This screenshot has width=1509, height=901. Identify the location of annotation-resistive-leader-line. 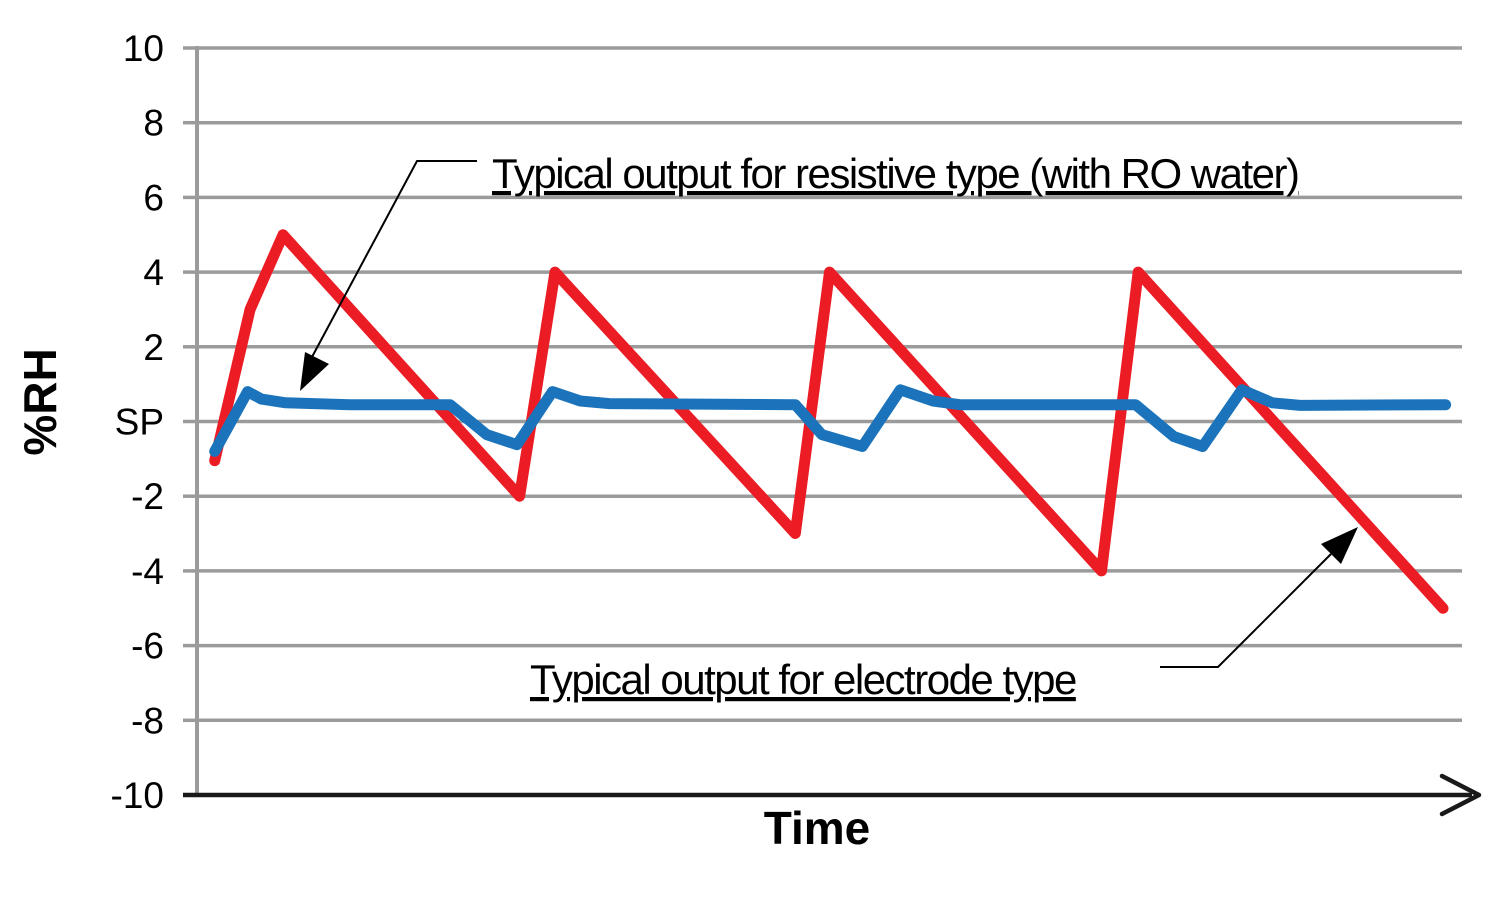
(394, 259).